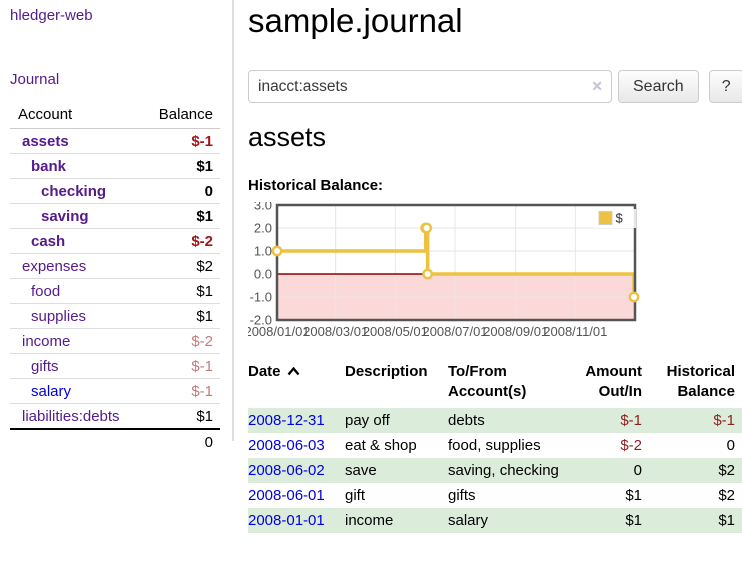 This screenshot has width=742, height=582. Describe the element at coordinates (208, 442) in the screenshot. I see `accounts-total-value: 0` at that location.